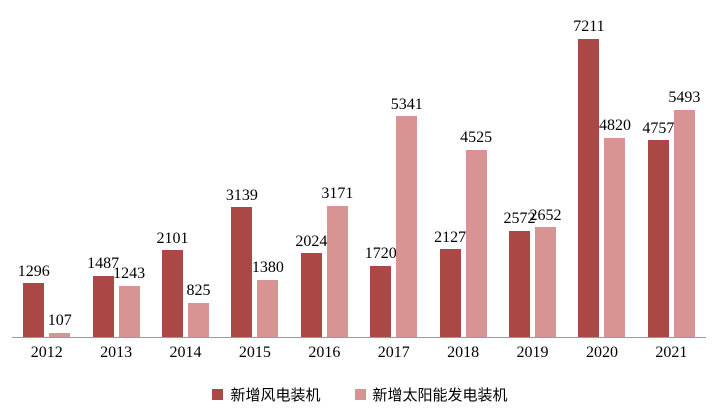 This screenshot has width=720, height=419. I want to click on x-axis-label-2019: 2019, so click(532, 352).